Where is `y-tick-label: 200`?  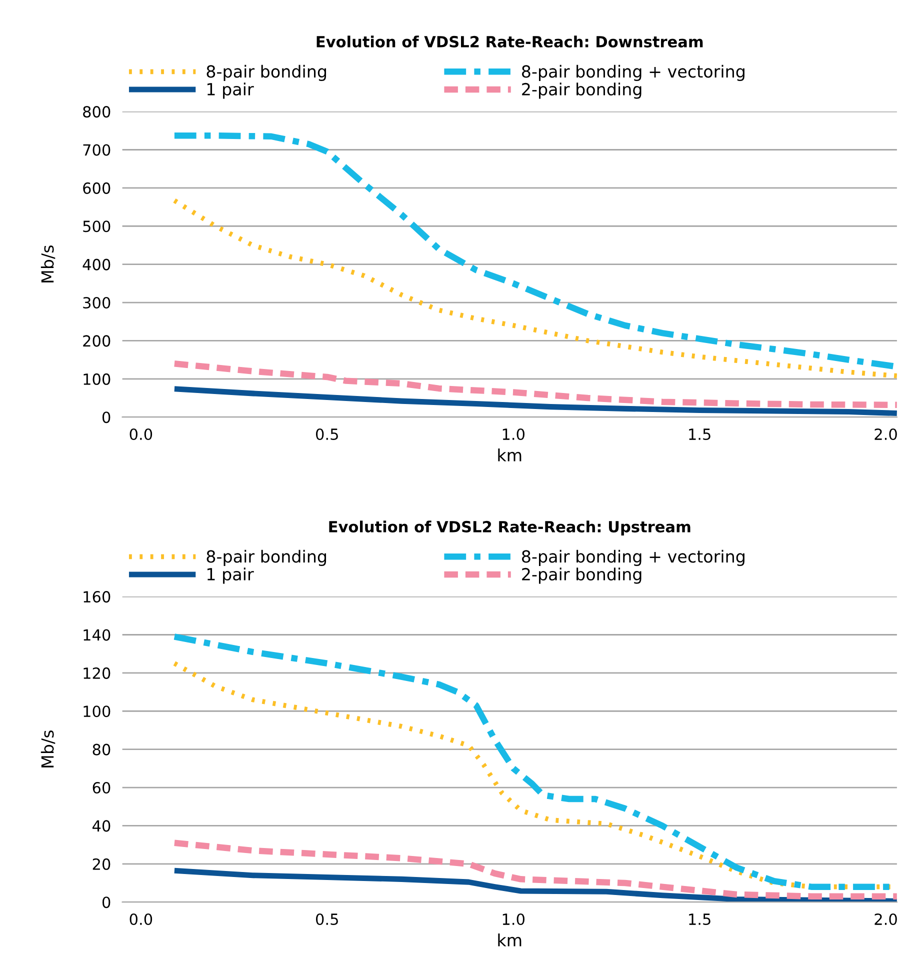
y-tick-label: 200 is located at coordinates (96, 341).